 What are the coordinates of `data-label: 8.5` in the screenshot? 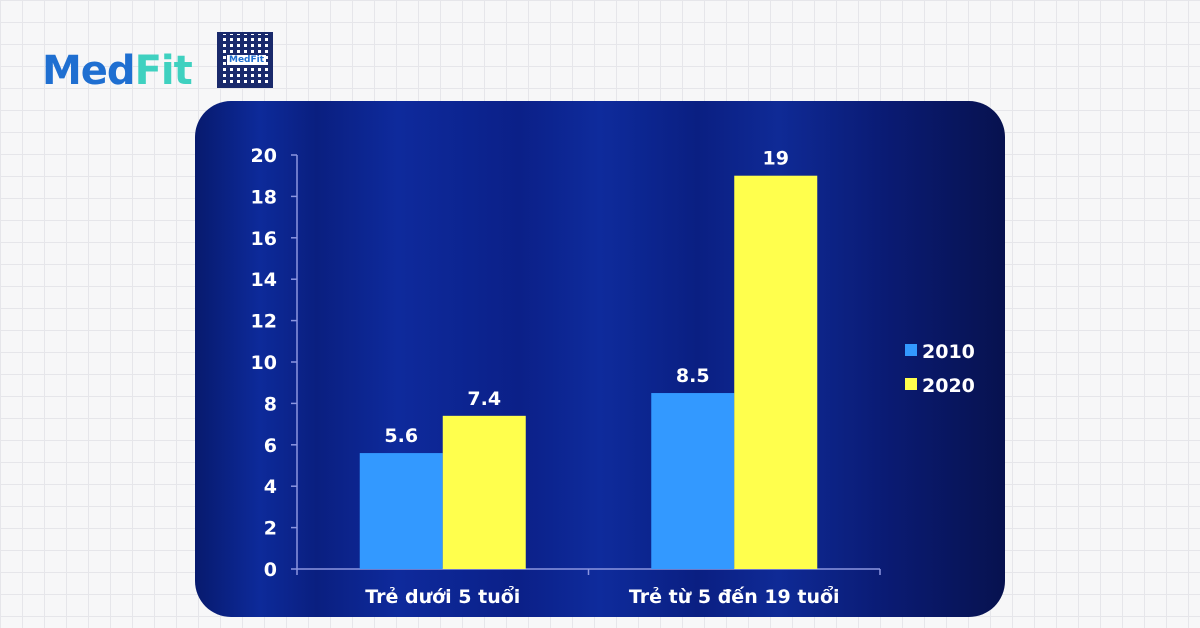 It's located at (693, 376).